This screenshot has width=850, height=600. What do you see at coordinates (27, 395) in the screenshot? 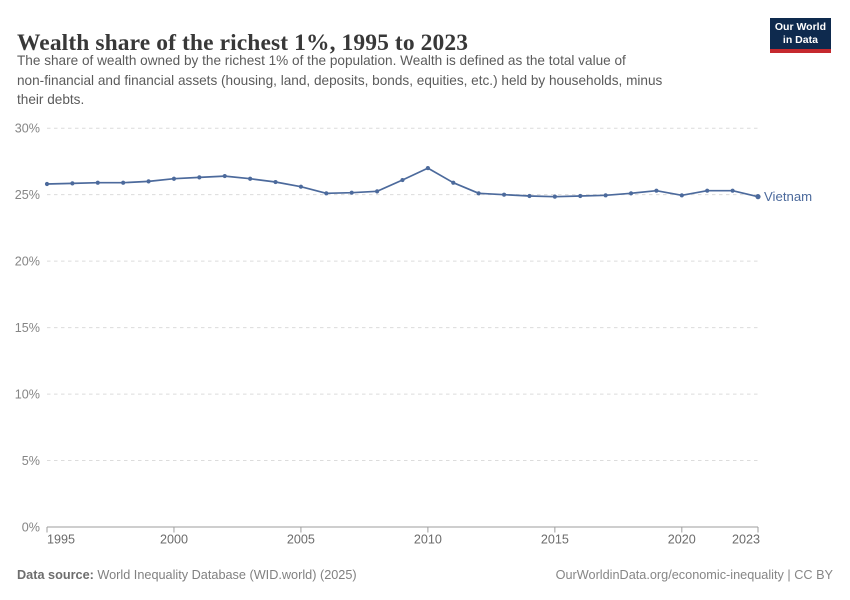
I see `y-axis-tick-label: 10%` at bounding box center [27, 395].